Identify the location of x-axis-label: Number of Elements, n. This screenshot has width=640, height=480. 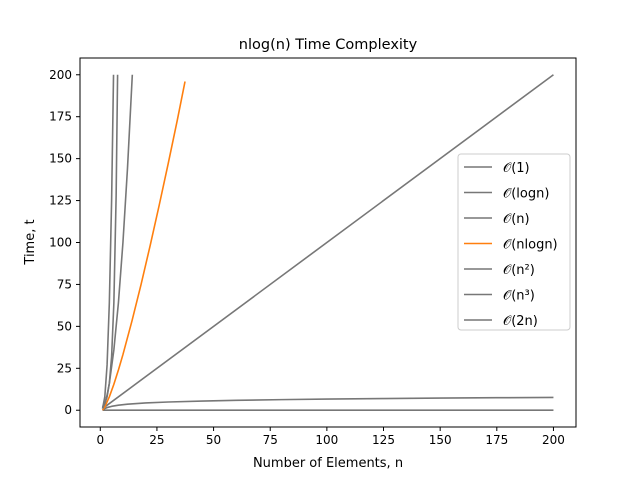
(328, 463).